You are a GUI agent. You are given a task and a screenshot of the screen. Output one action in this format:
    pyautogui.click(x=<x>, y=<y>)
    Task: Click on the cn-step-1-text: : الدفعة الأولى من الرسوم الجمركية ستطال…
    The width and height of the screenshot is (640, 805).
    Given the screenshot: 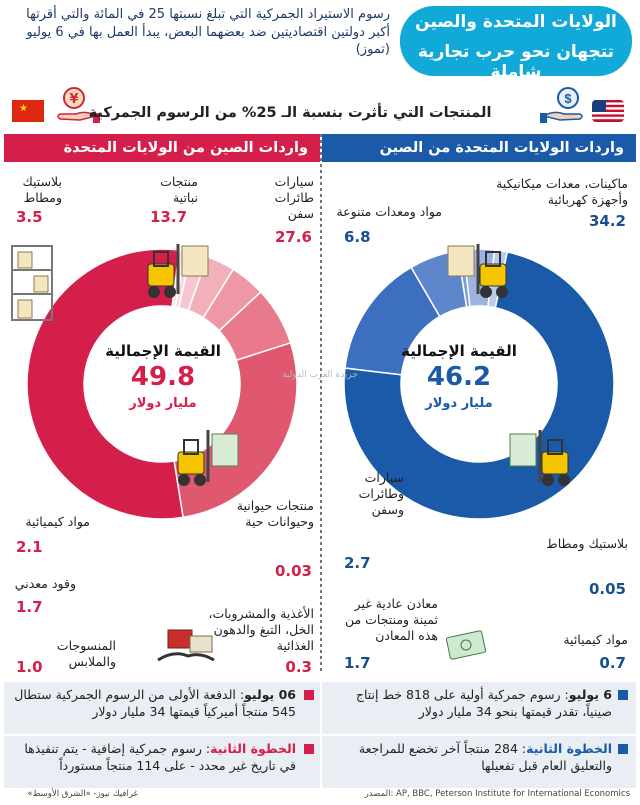 What is the action you would take?
    pyautogui.click(x=155, y=703)
    